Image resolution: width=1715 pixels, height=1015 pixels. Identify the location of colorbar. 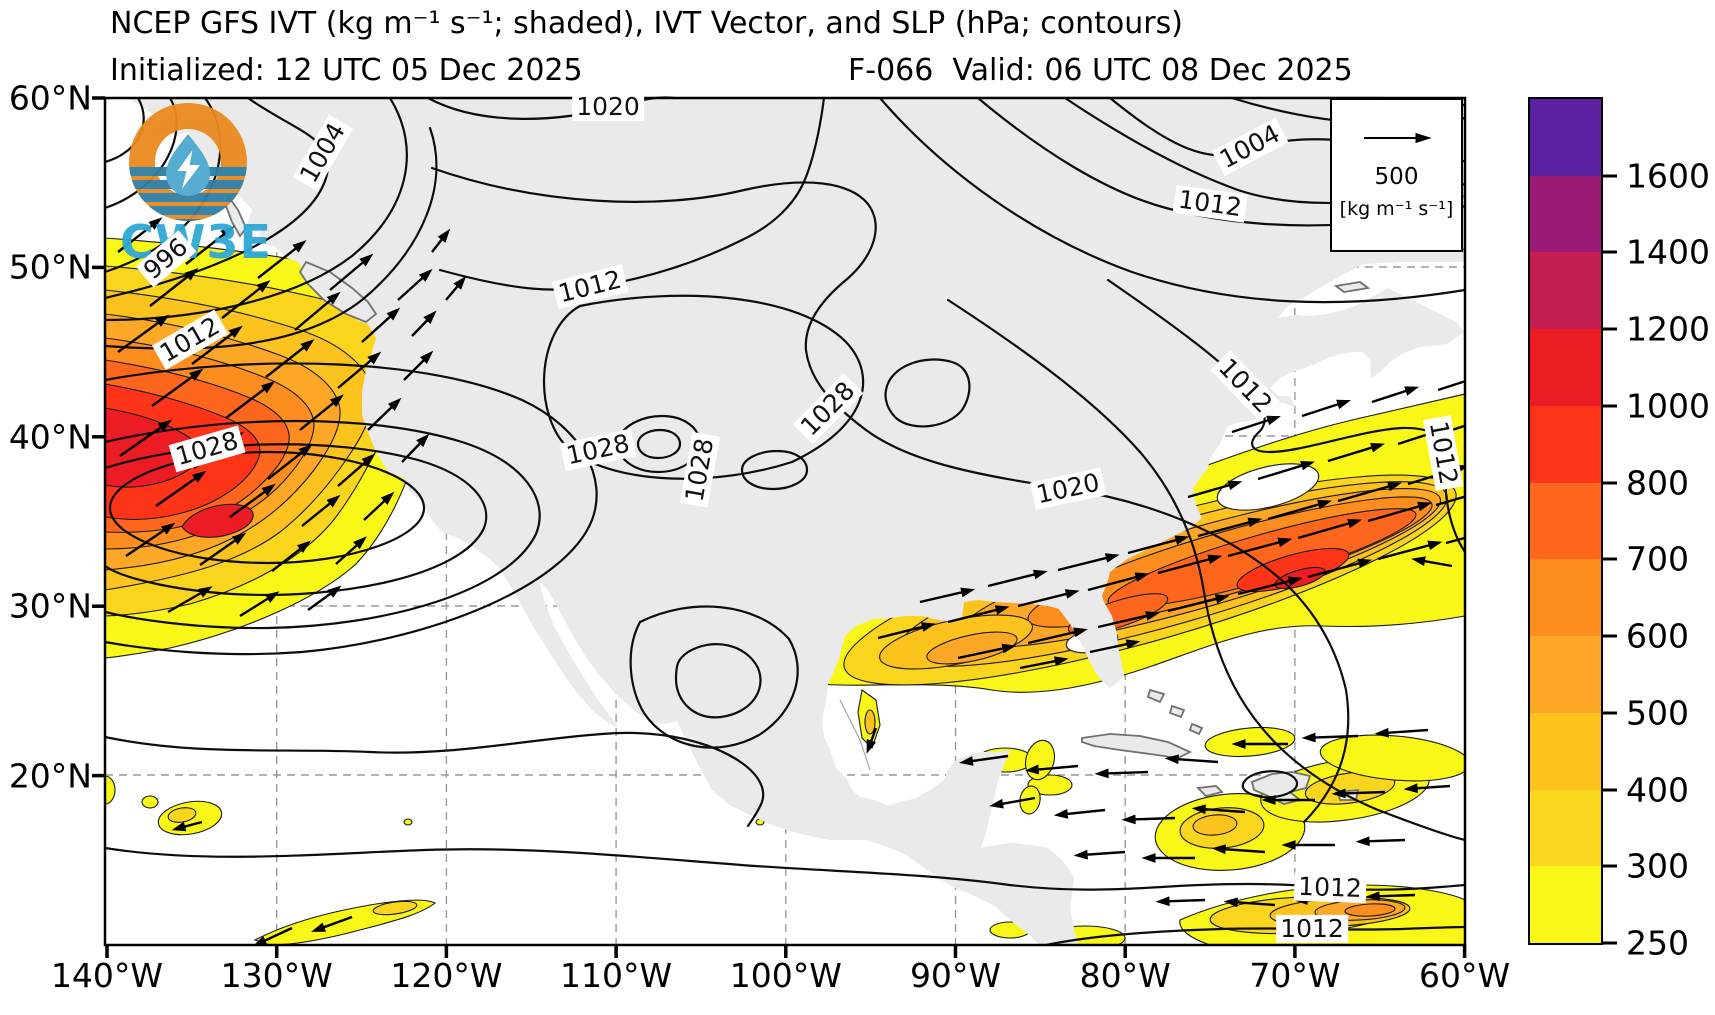
(1565, 521).